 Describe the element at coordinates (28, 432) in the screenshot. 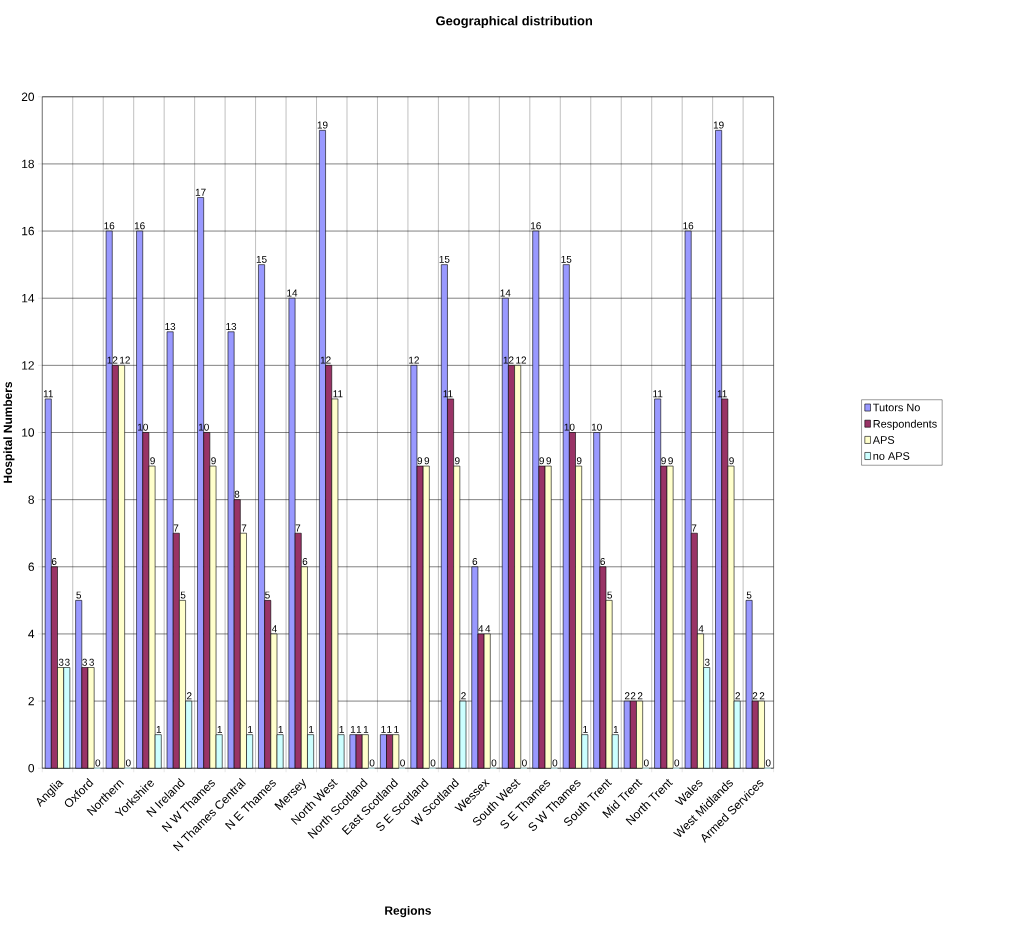

I see `y-tick-label: 10` at that location.